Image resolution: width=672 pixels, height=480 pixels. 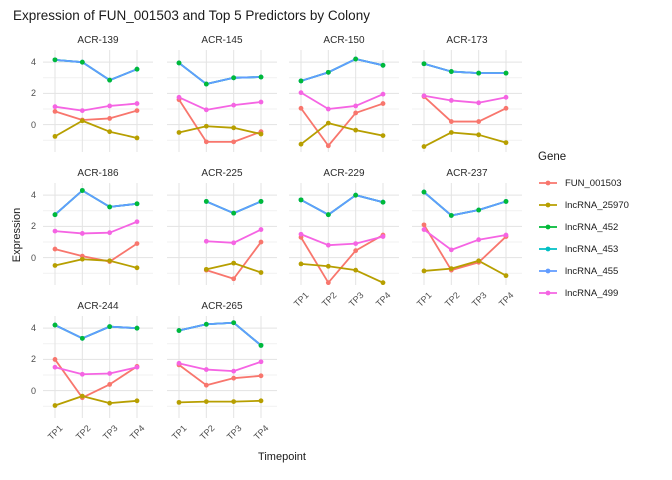 I want to click on legend-entry: FUN_001503, so click(x=583, y=183).